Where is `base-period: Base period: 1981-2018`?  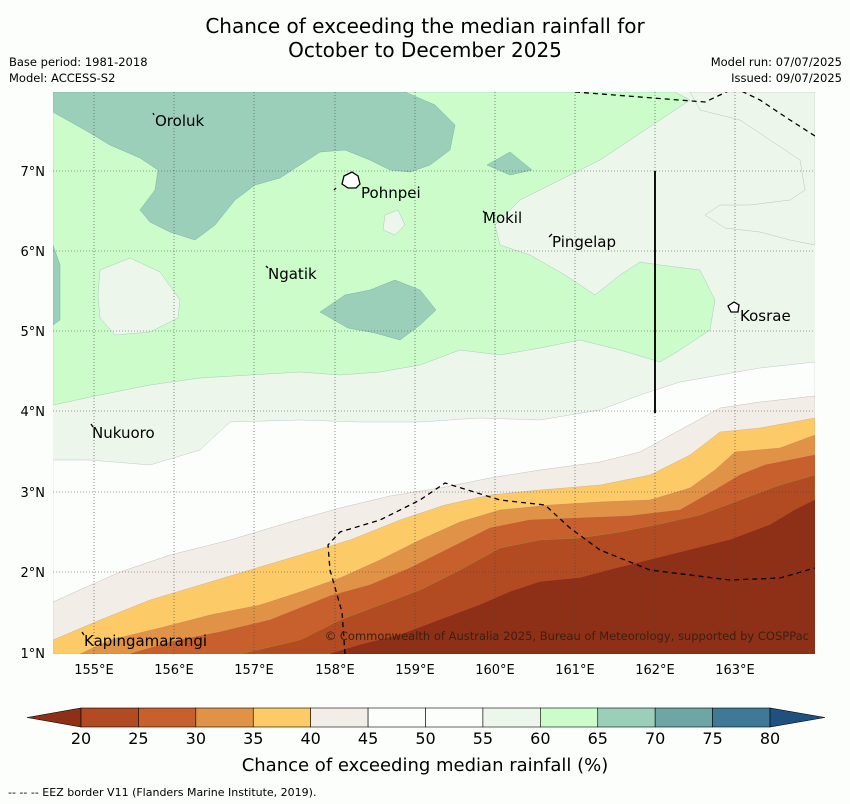
base-period: Base period: 1981-2018 is located at coordinates (78, 62).